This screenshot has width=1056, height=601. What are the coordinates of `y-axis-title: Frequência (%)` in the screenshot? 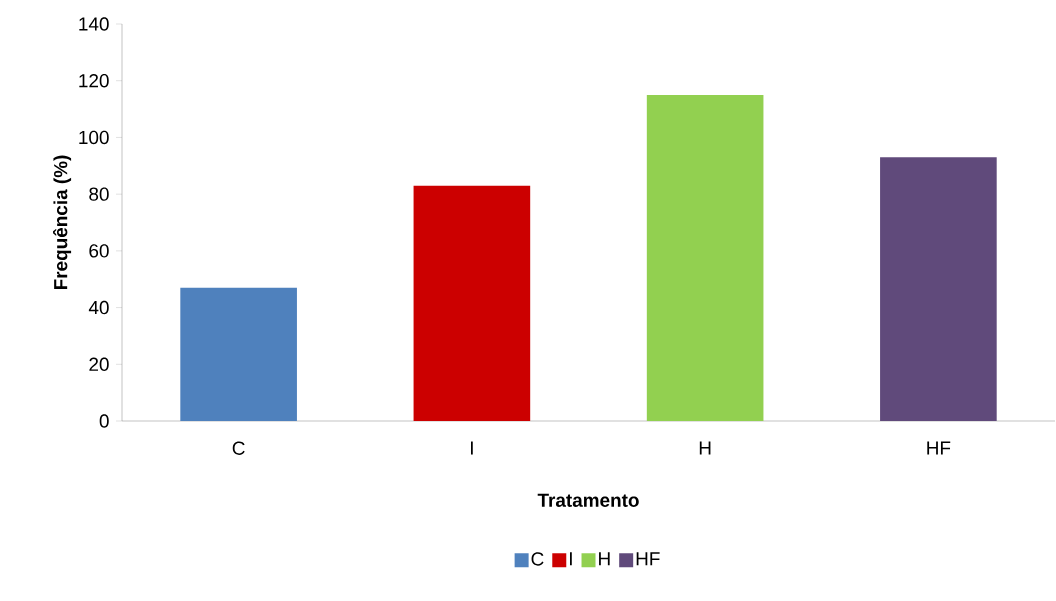 It's located at (62, 222).